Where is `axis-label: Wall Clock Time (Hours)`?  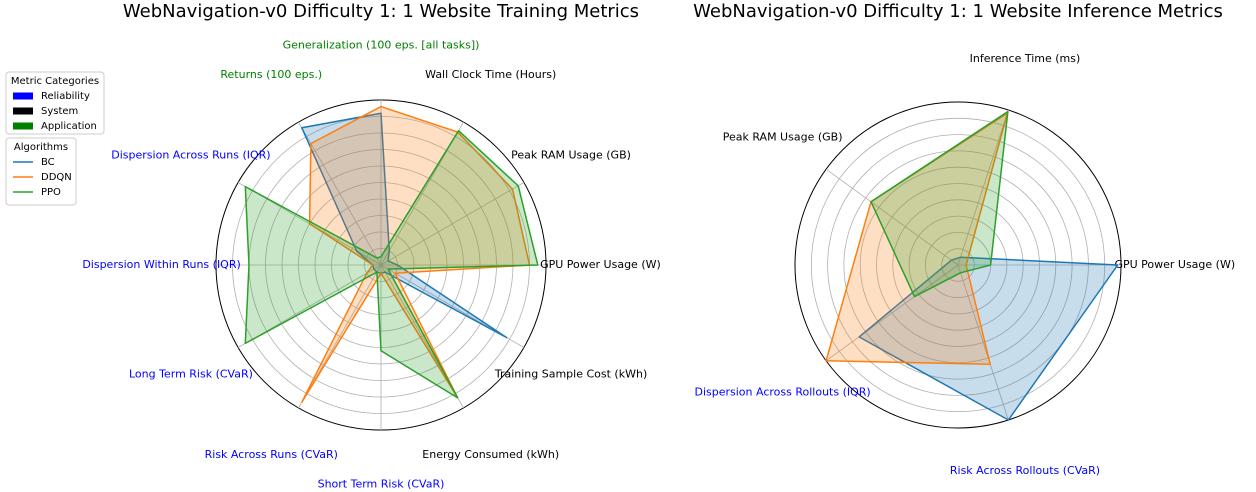 axis-label: Wall Clock Time (Hours) is located at coordinates (490, 74).